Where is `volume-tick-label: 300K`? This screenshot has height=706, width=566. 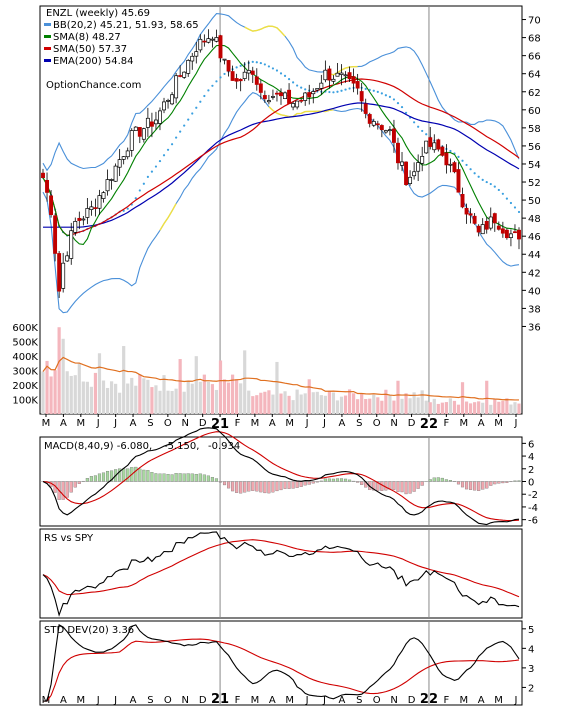
volume-tick-label: 300K is located at coordinates (25, 372).